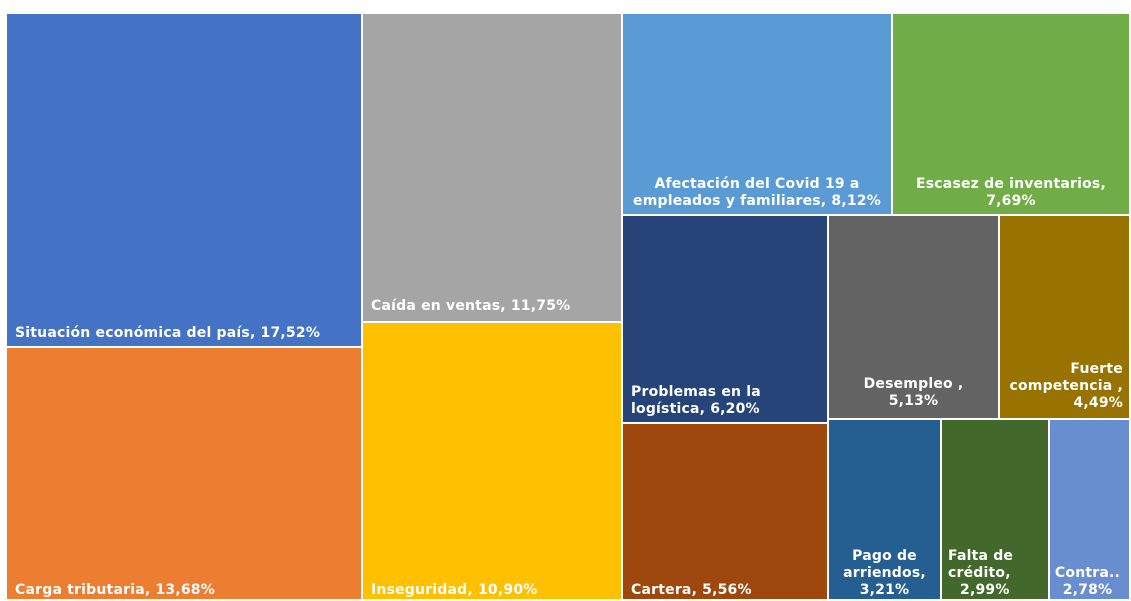 This screenshot has height=601, width=1131. What do you see at coordinates (1066, 386) in the screenshot?
I see `label-fuerte-competencia: Fuerte competencia , 4,49%` at bounding box center [1066, 386].